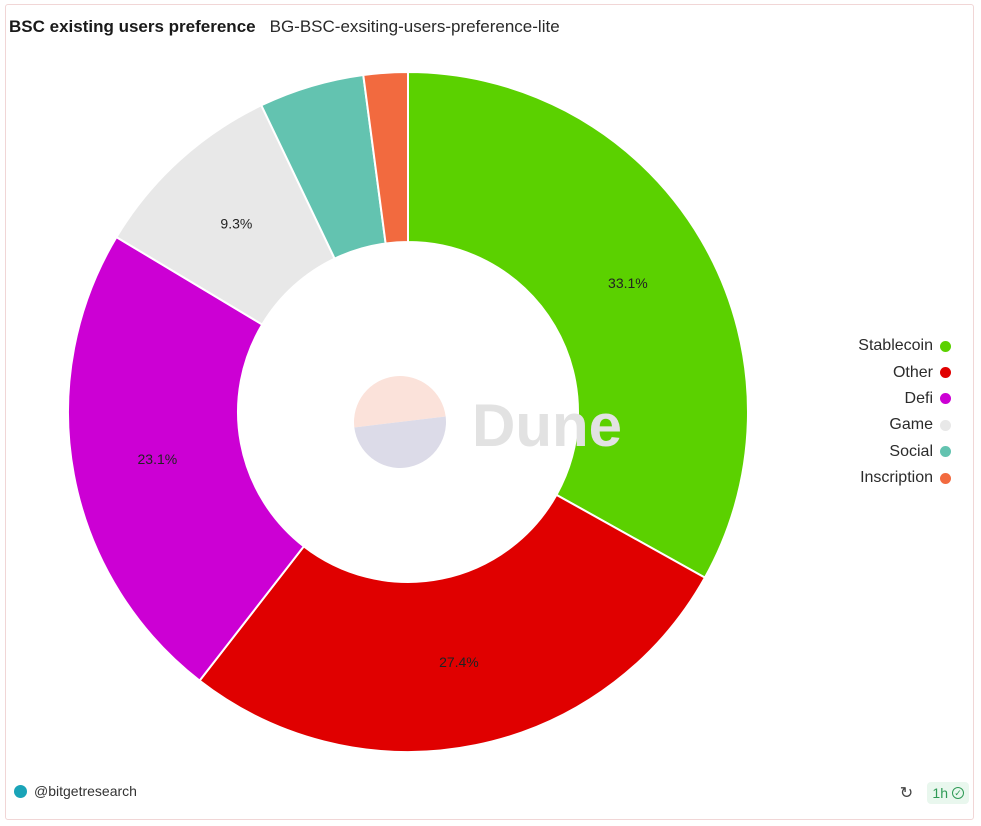 The height and width of the screenshot is (826, 981). What do you see at coordinates (236, 223) in the screenshot?
I see `data-label-game: 9.3%` at bounding box center [236, 223].